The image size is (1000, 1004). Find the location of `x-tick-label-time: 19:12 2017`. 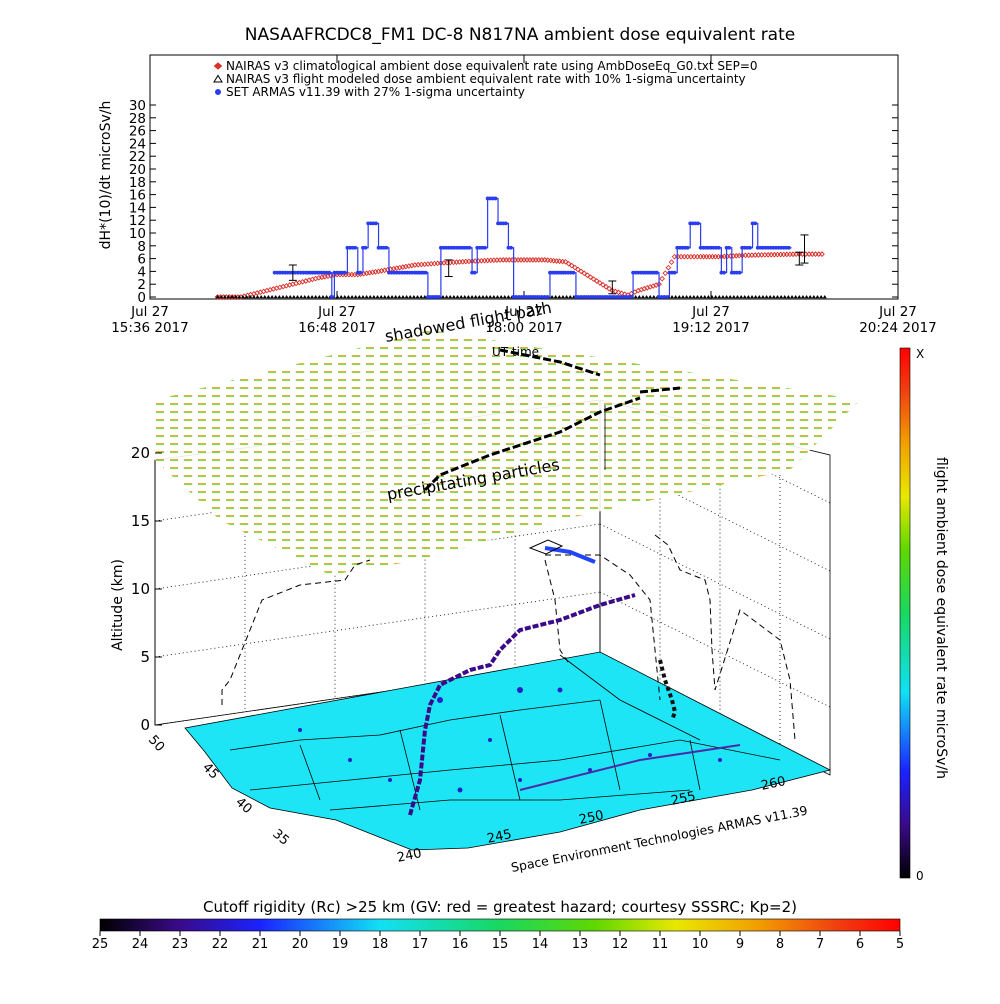

x-tick-label-time: 19:12 2017 is located at coordinates (711, 328).